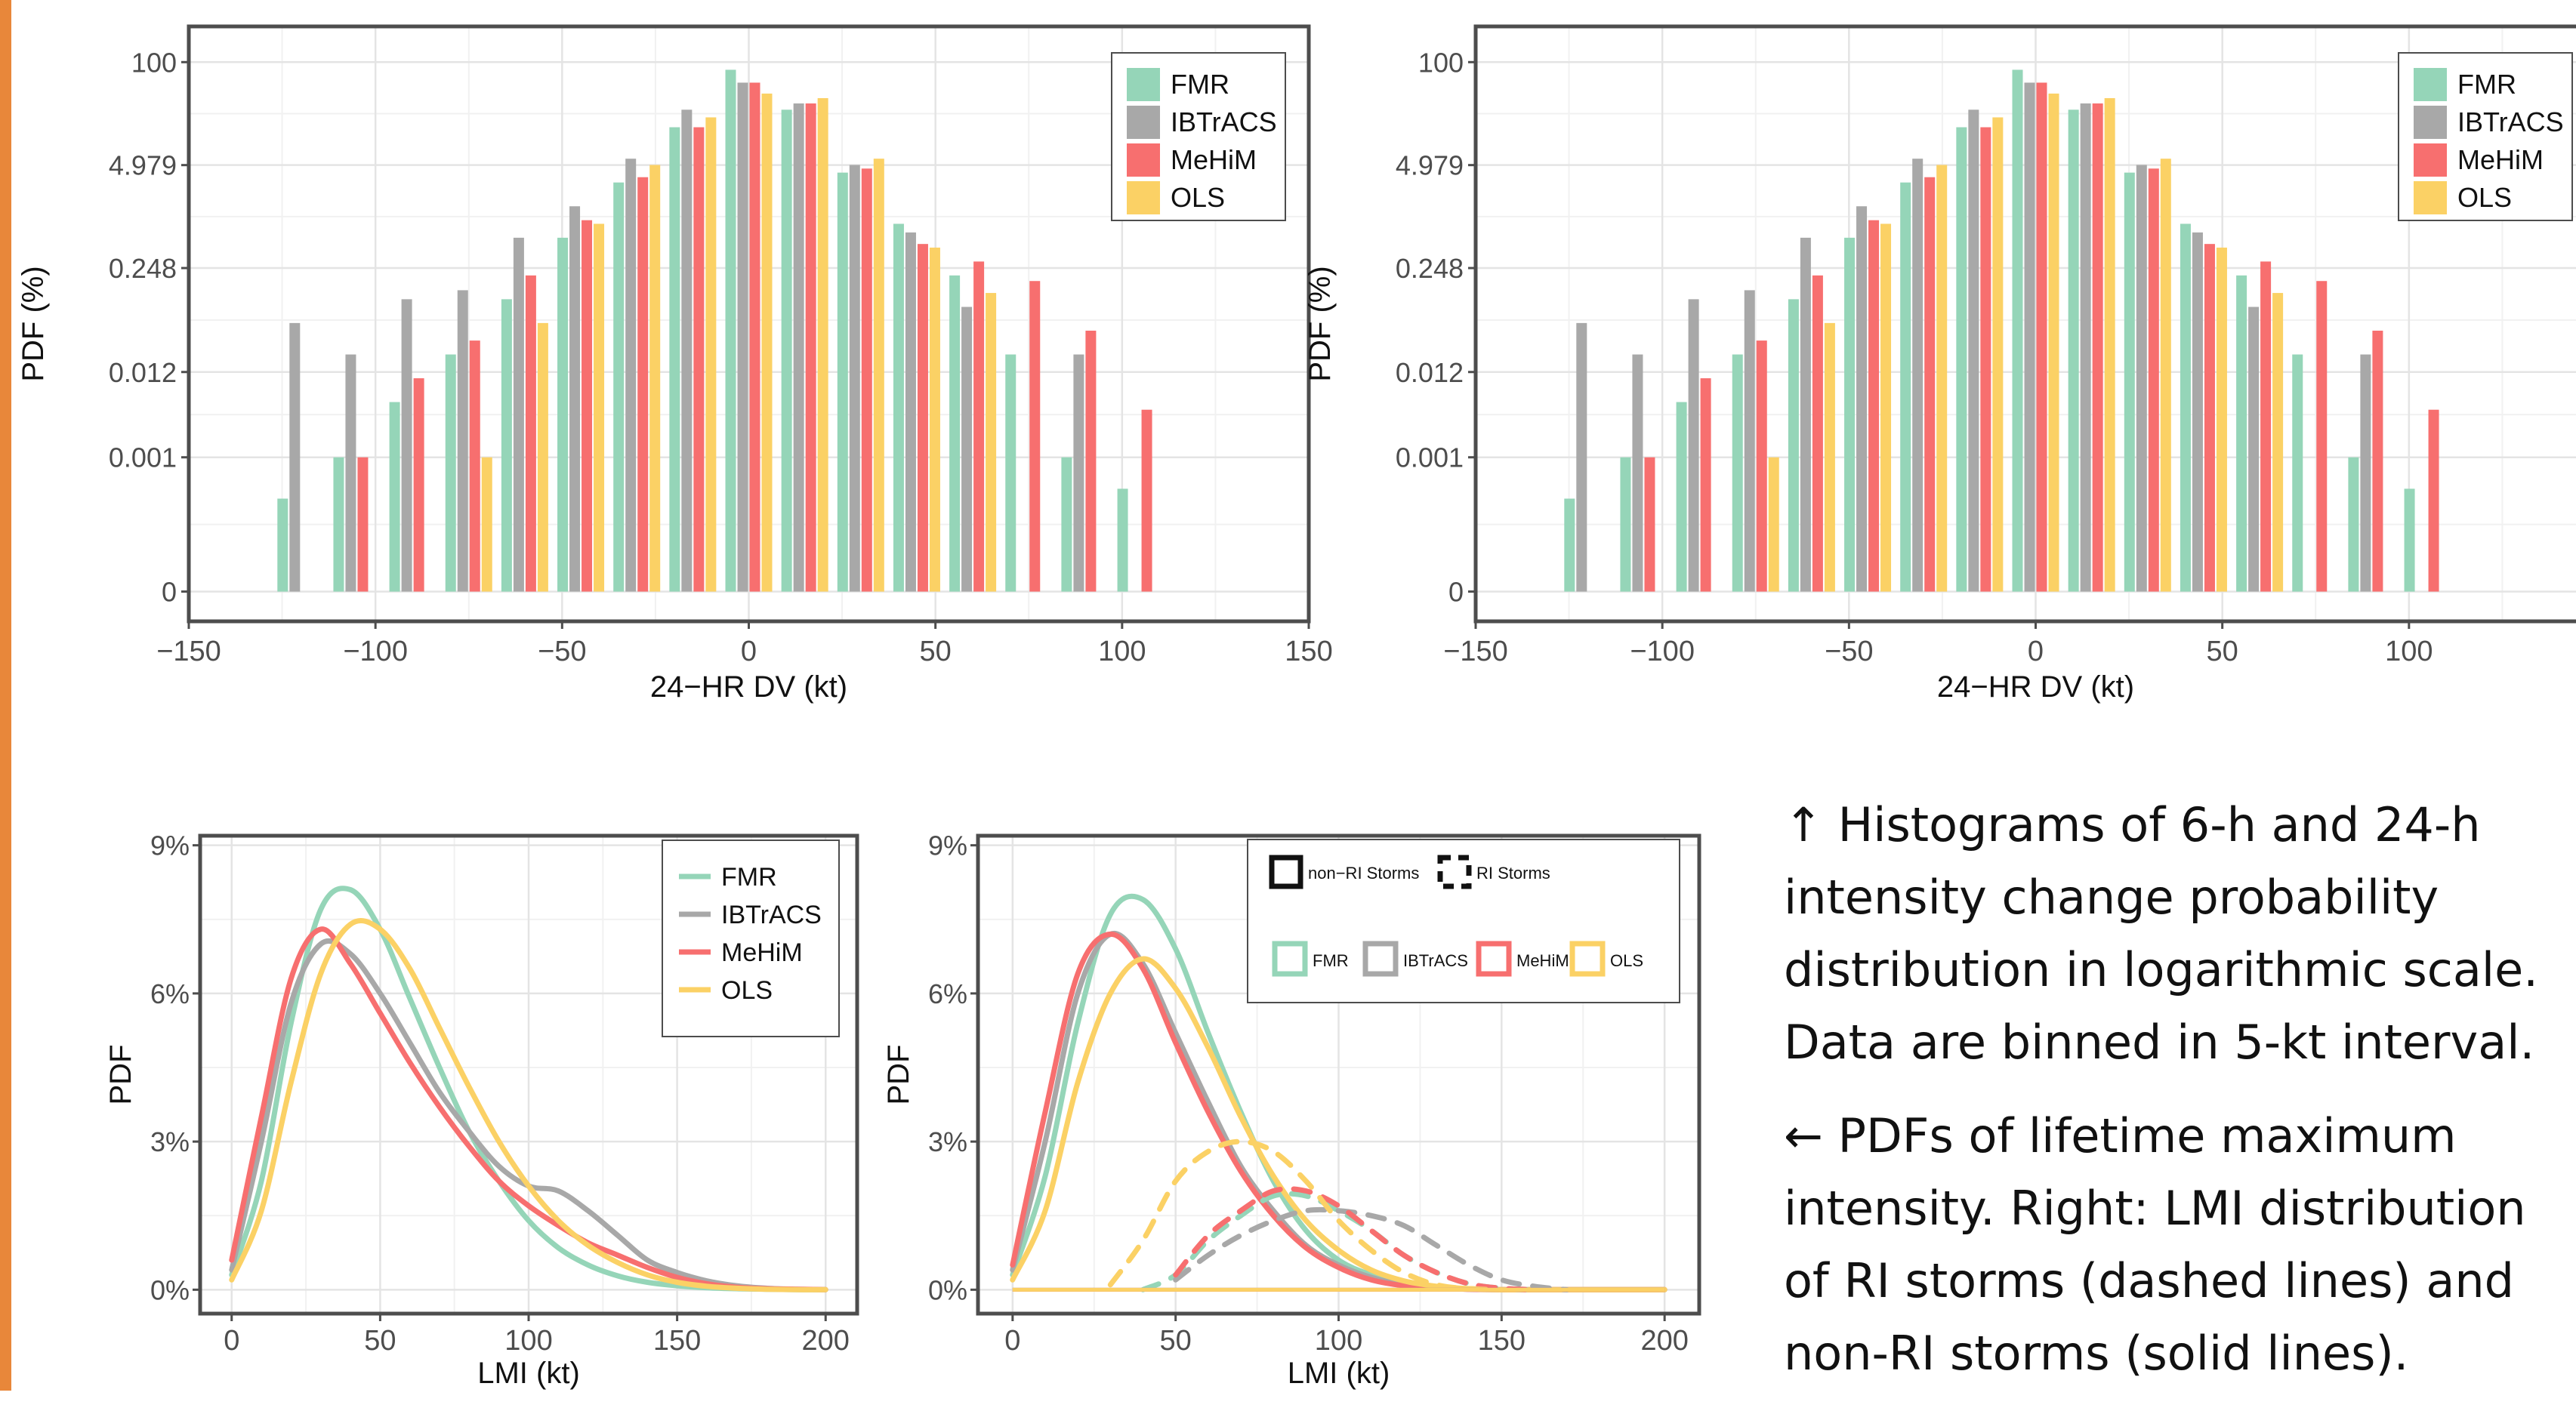 The image size is (2576, 1411). I want to click on curve-ols, so click(528, 1104).